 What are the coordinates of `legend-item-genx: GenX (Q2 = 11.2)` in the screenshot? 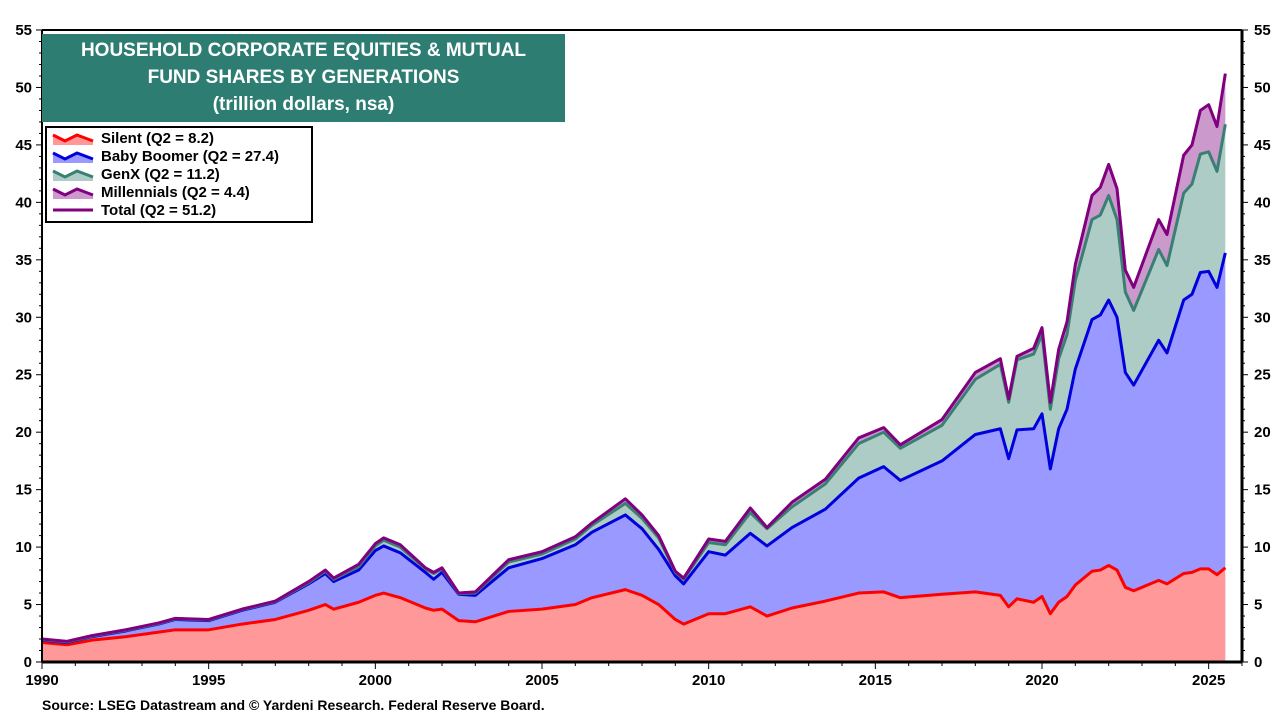 It's located at (179, 174).